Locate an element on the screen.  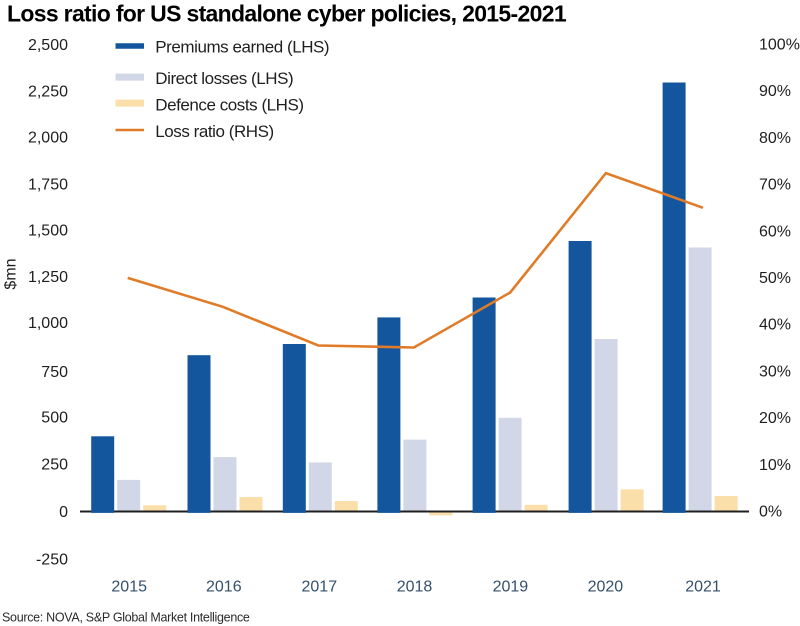
svg-text: 250 is located at coordinates (54, 465).